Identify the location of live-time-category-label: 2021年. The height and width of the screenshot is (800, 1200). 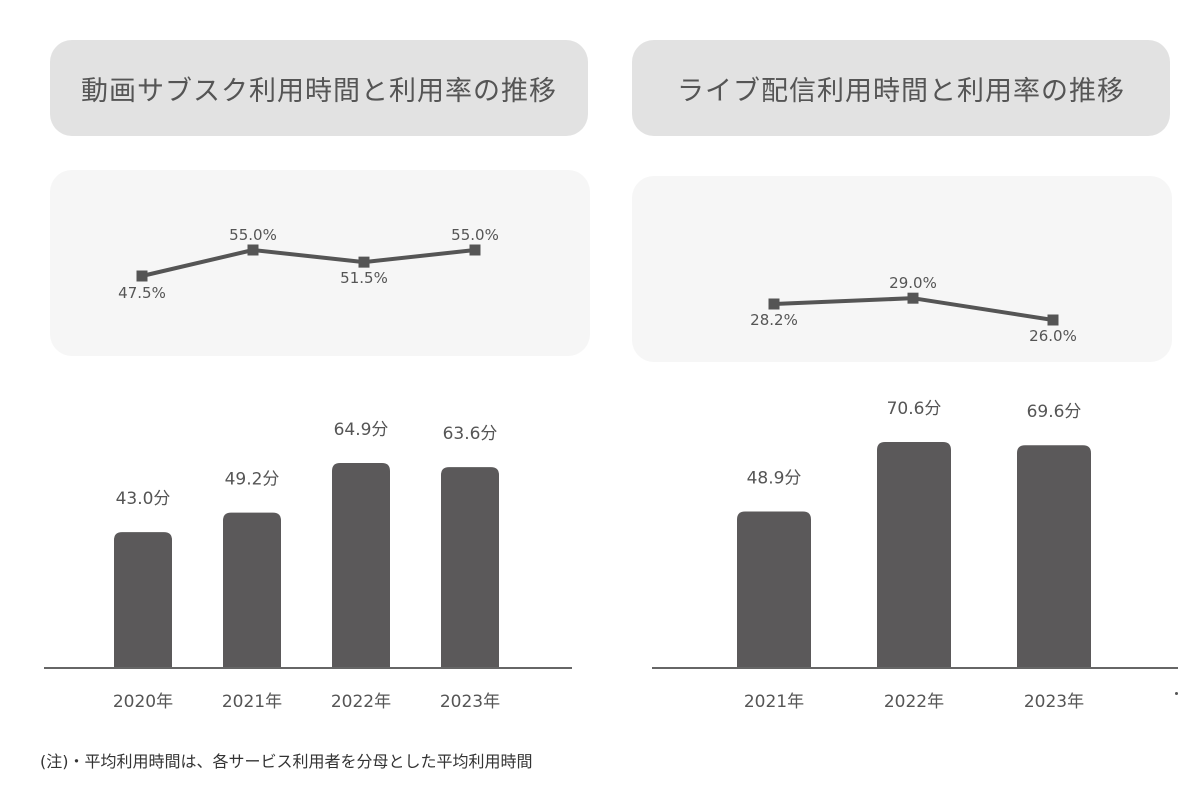
(774, 702).